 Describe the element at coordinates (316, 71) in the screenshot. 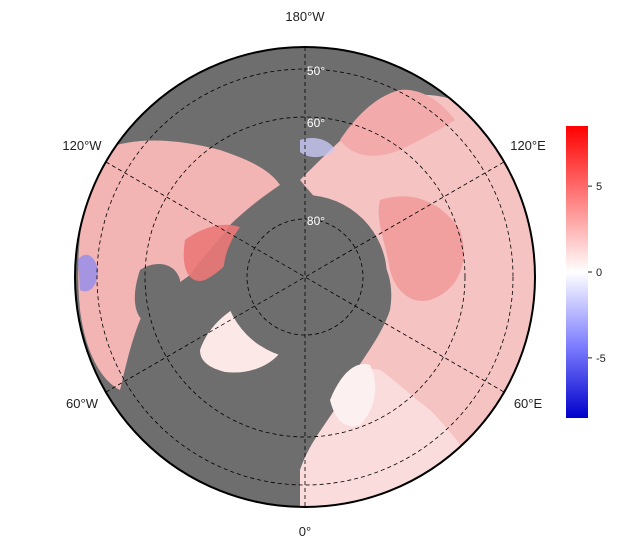

I see `lat-label-50: 50°` at that location.